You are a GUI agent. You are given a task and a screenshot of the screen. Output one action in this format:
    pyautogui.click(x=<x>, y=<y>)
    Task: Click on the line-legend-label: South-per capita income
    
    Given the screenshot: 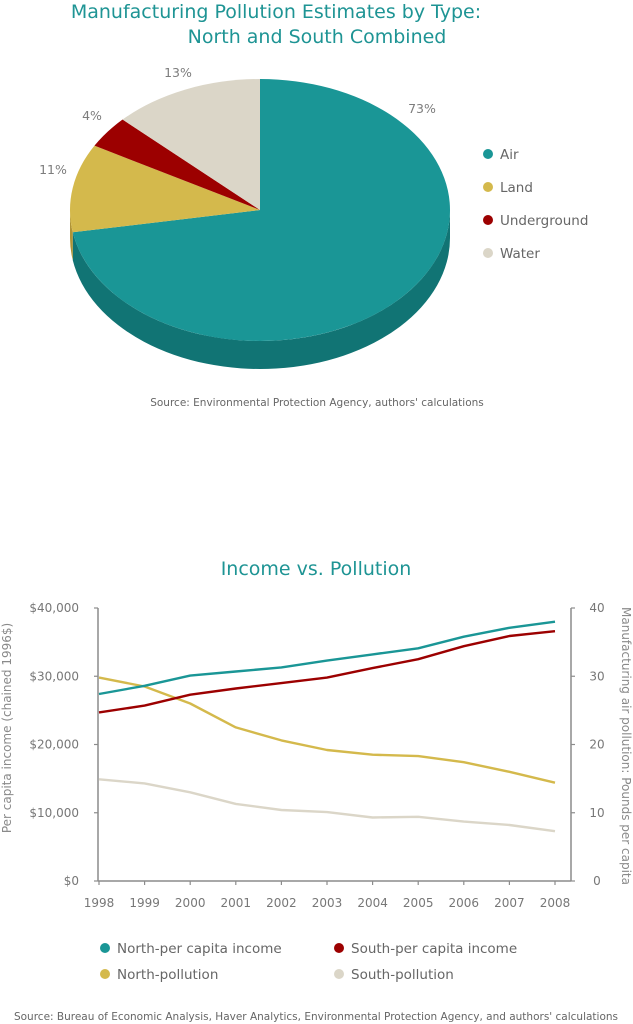 What is the action you would take?
    pyautogui.click(x=434, y=949)
    